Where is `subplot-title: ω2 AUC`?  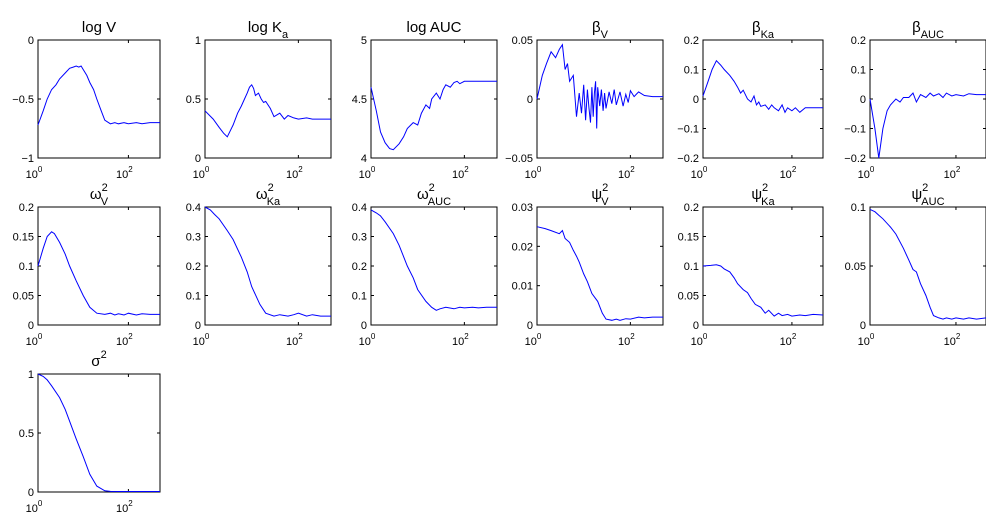
subplot-title: ω2 AUC is located at coordinates (434, 195).